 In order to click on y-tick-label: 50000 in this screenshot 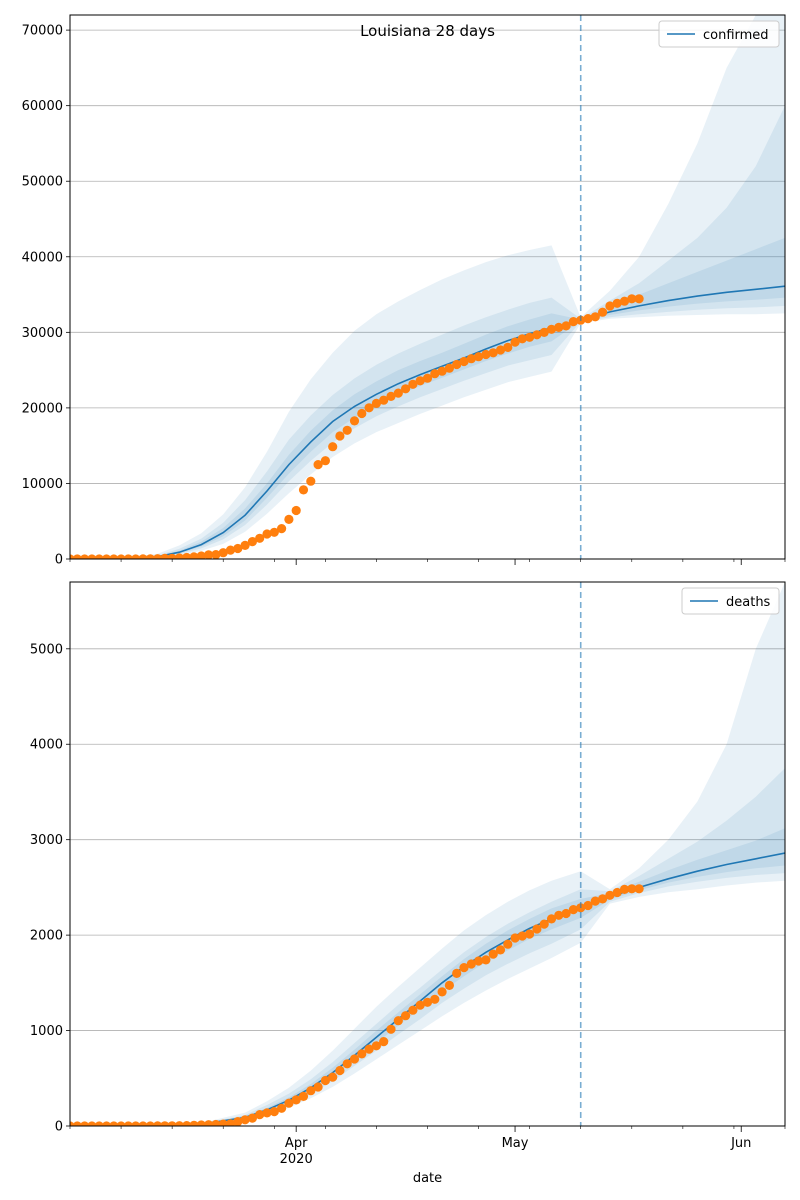, I will do `click(42, 182)`.